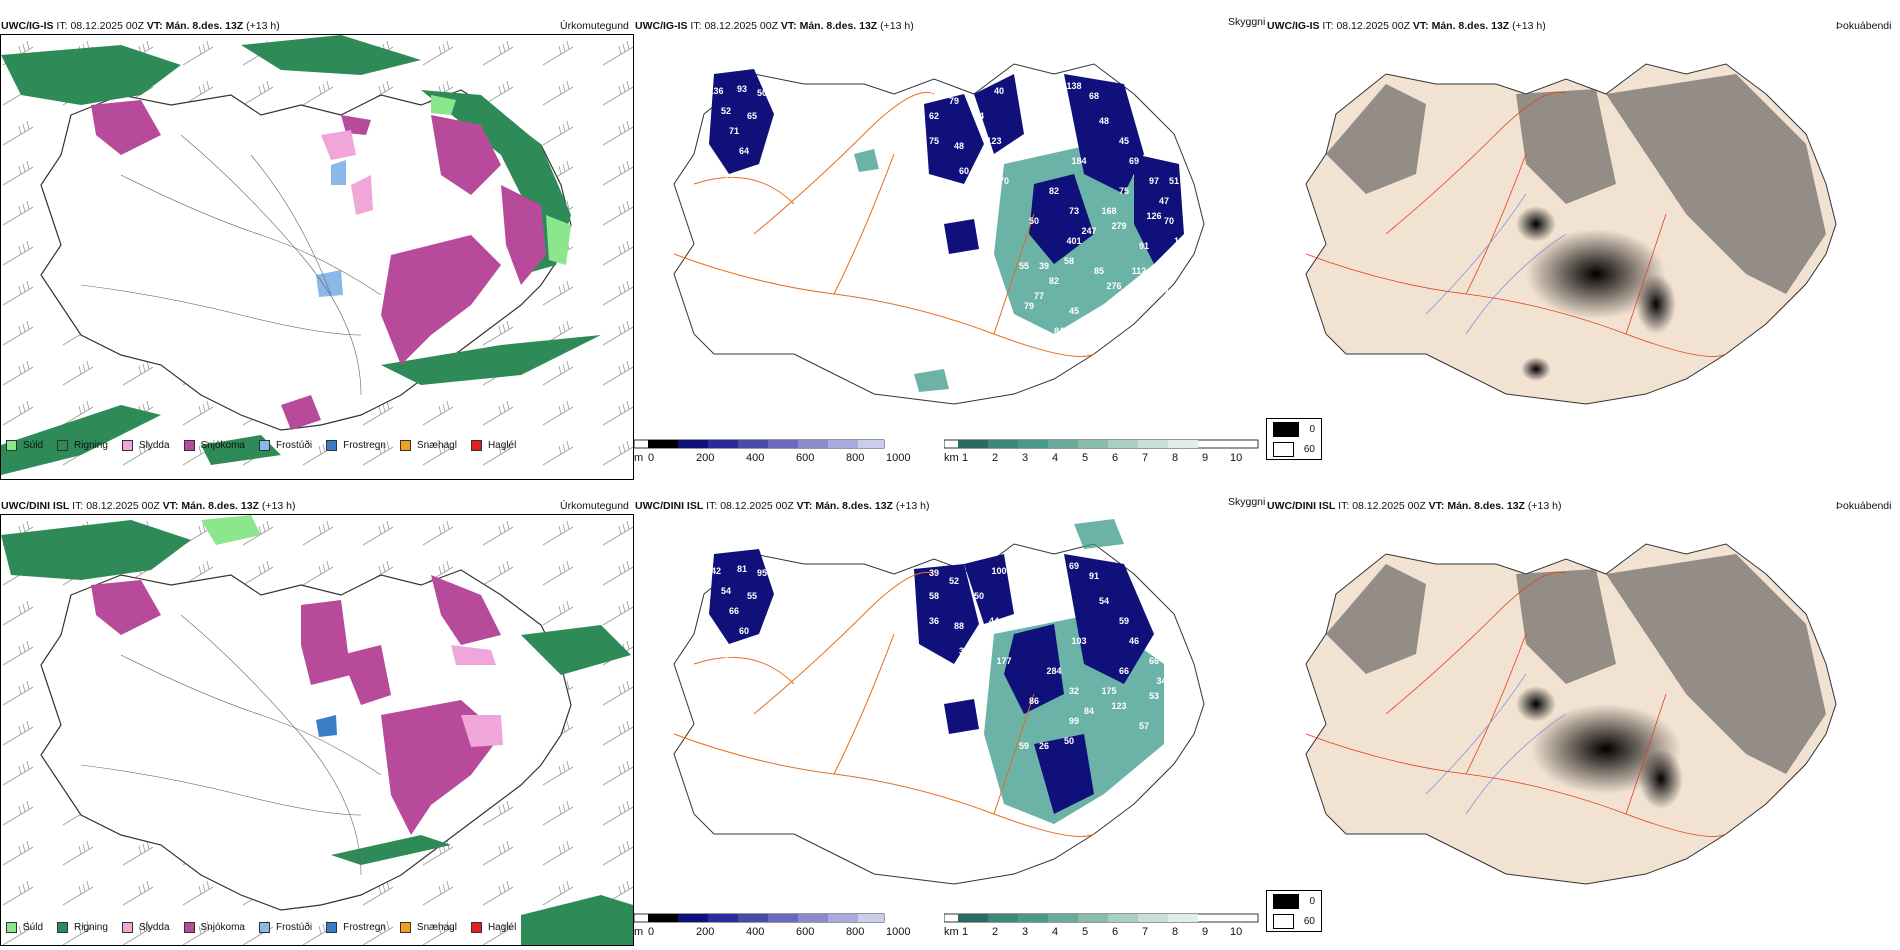  I want to click on ceiling-value-label: 177, so click(1003, 661).